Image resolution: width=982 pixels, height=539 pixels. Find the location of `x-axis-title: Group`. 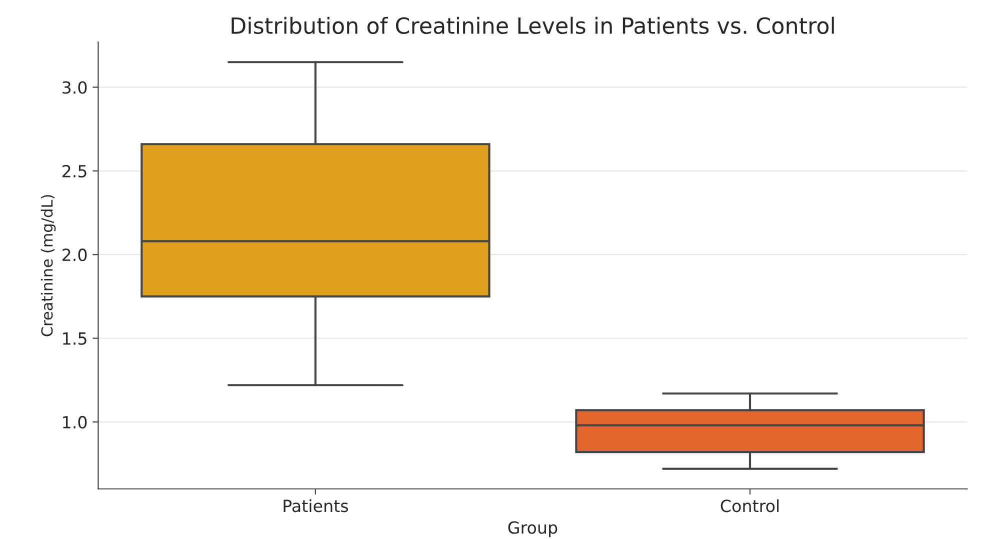

x-axis-title: Group is located at coordinates (533, 529).